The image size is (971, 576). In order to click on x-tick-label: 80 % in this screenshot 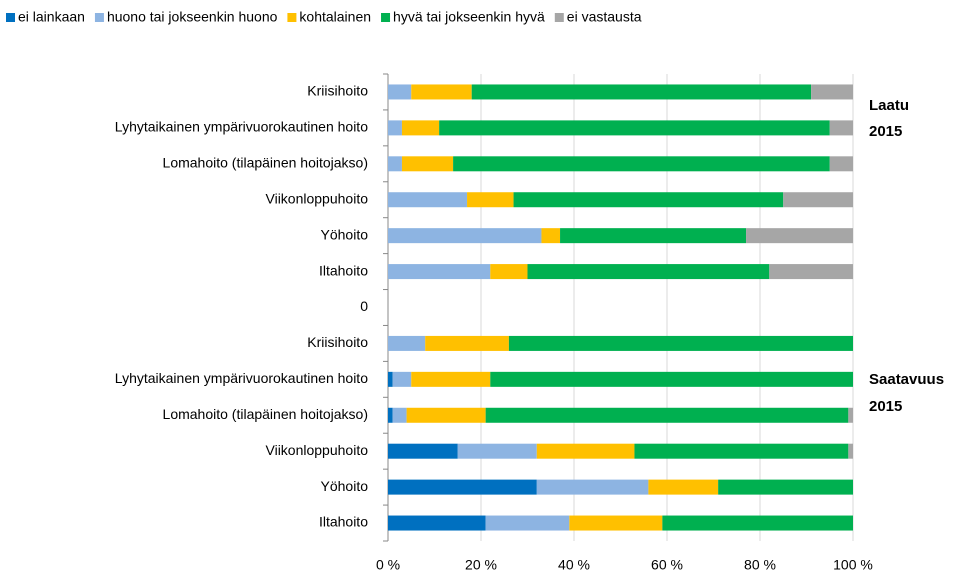, I will do `click(760, 565)`.